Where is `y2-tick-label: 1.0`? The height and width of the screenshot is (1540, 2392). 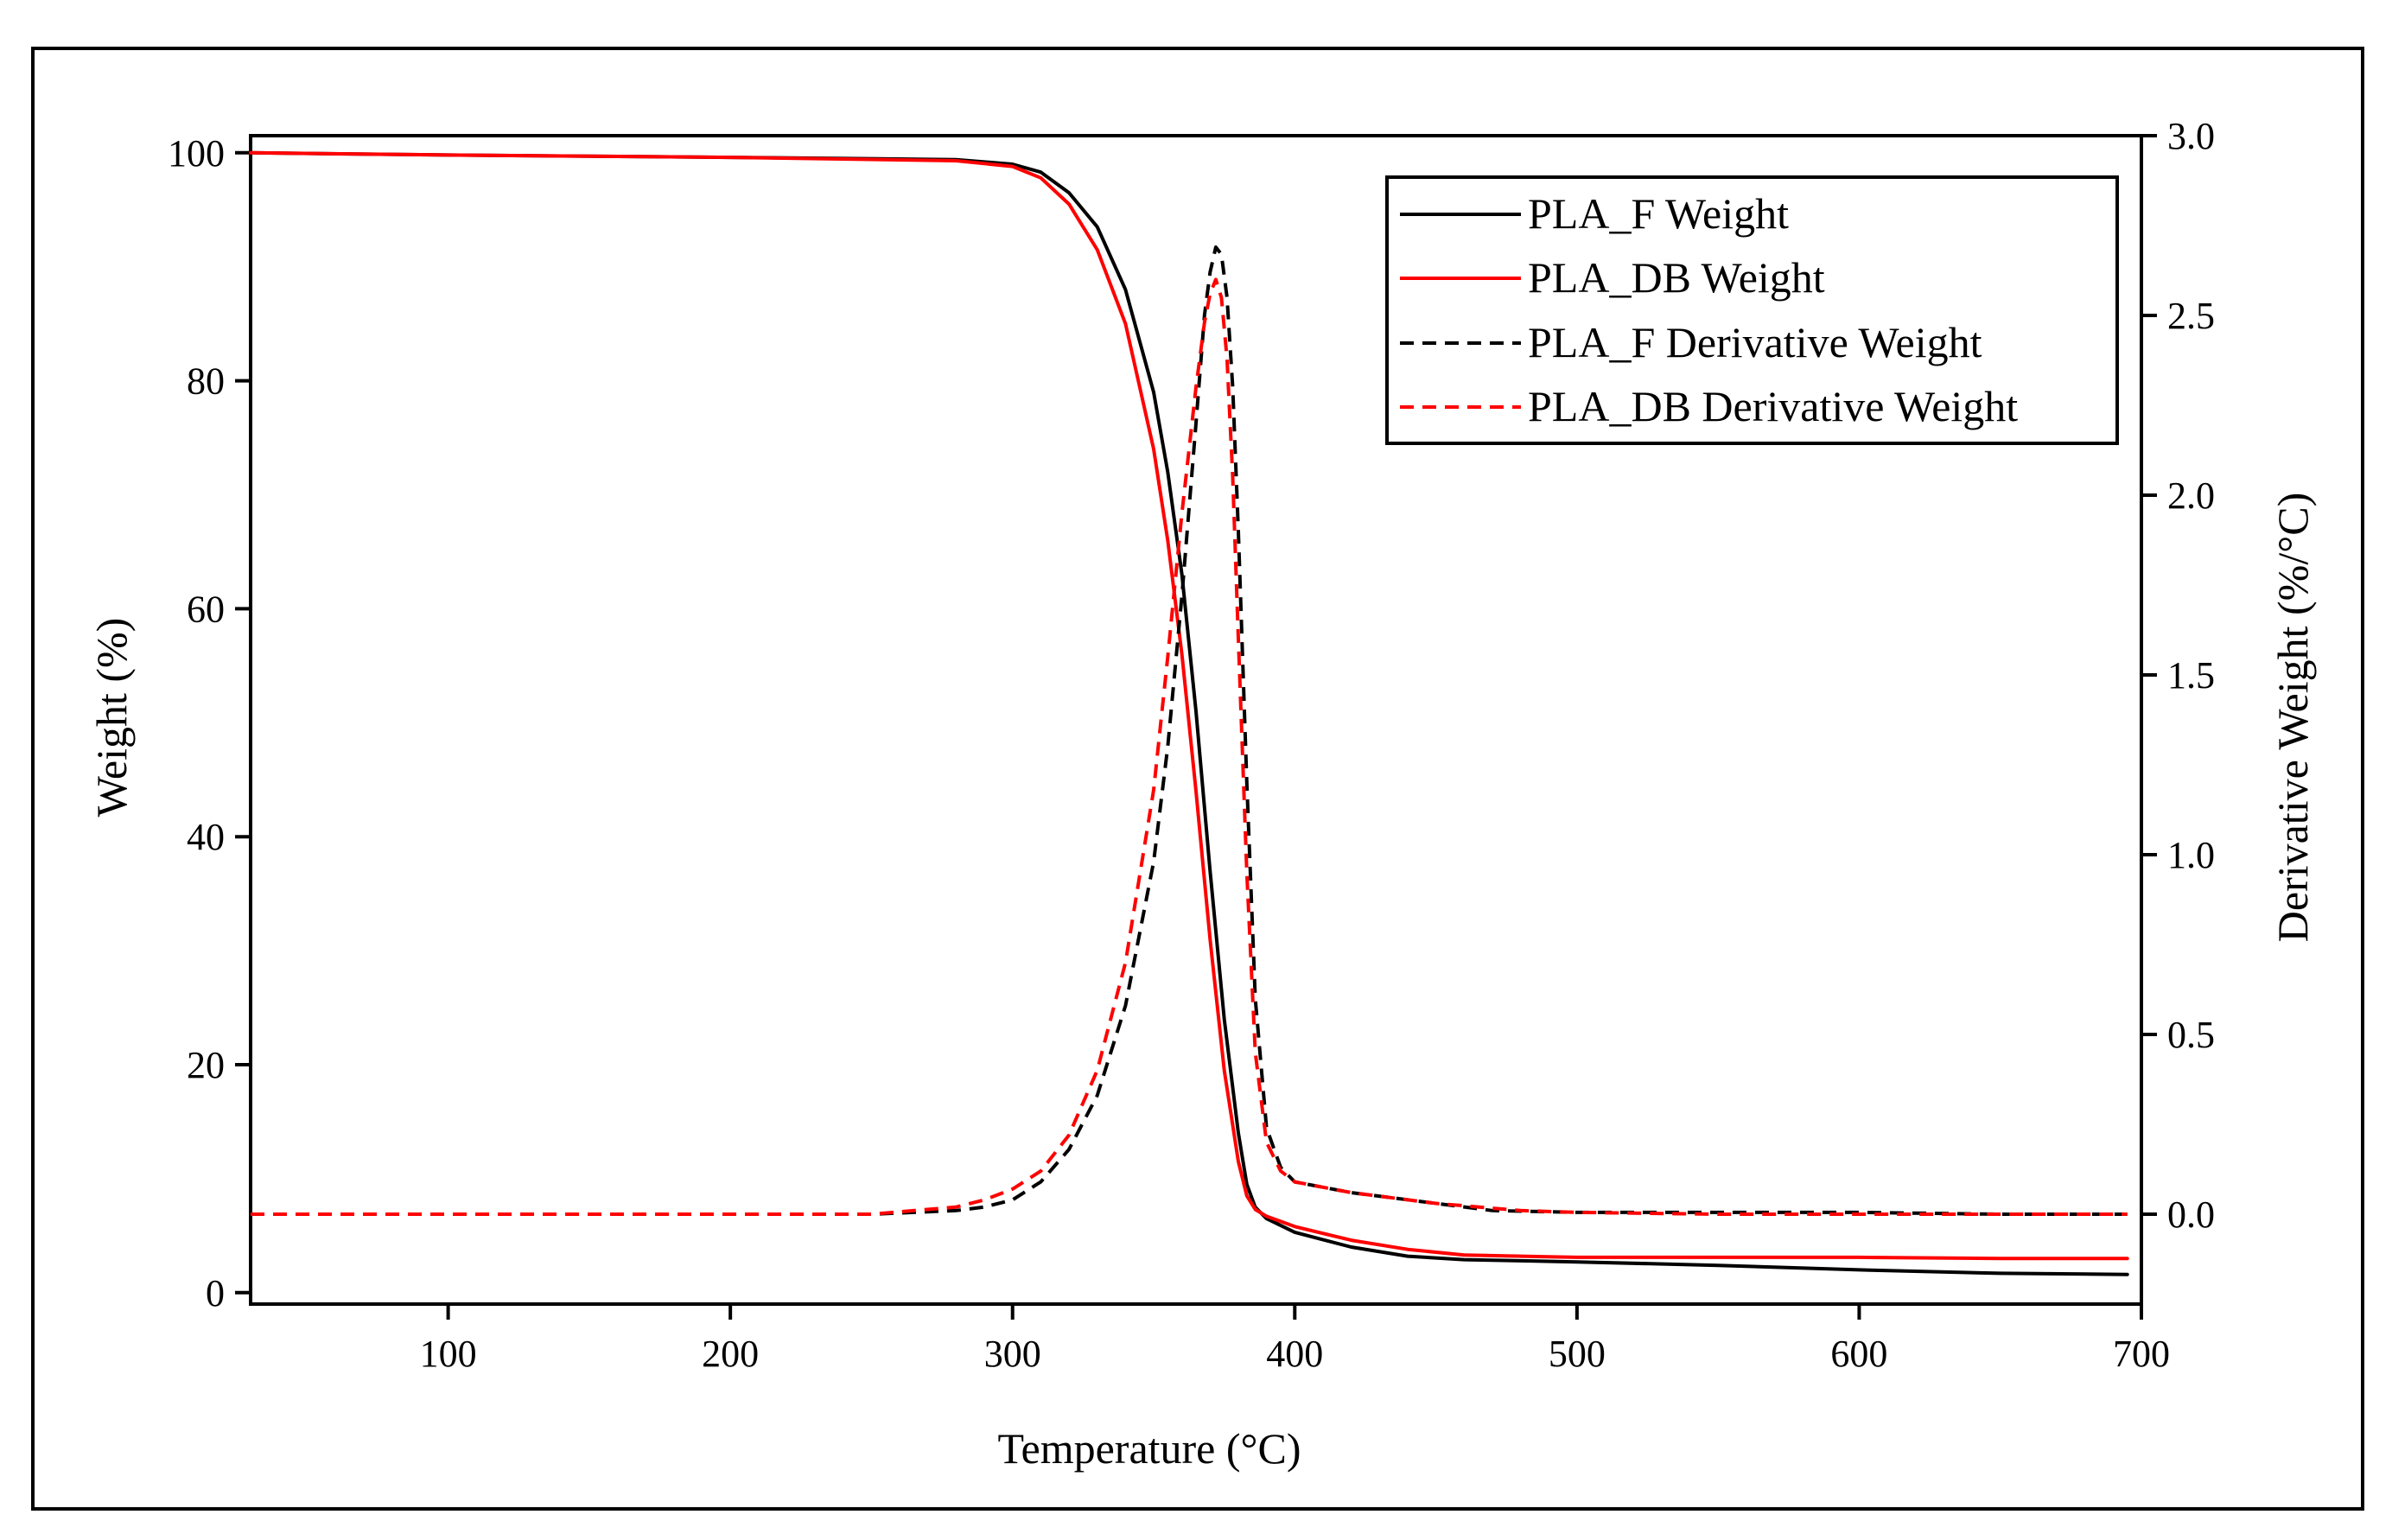
y2-tick-label: 1.0 is located at coordinates (2191, 855).